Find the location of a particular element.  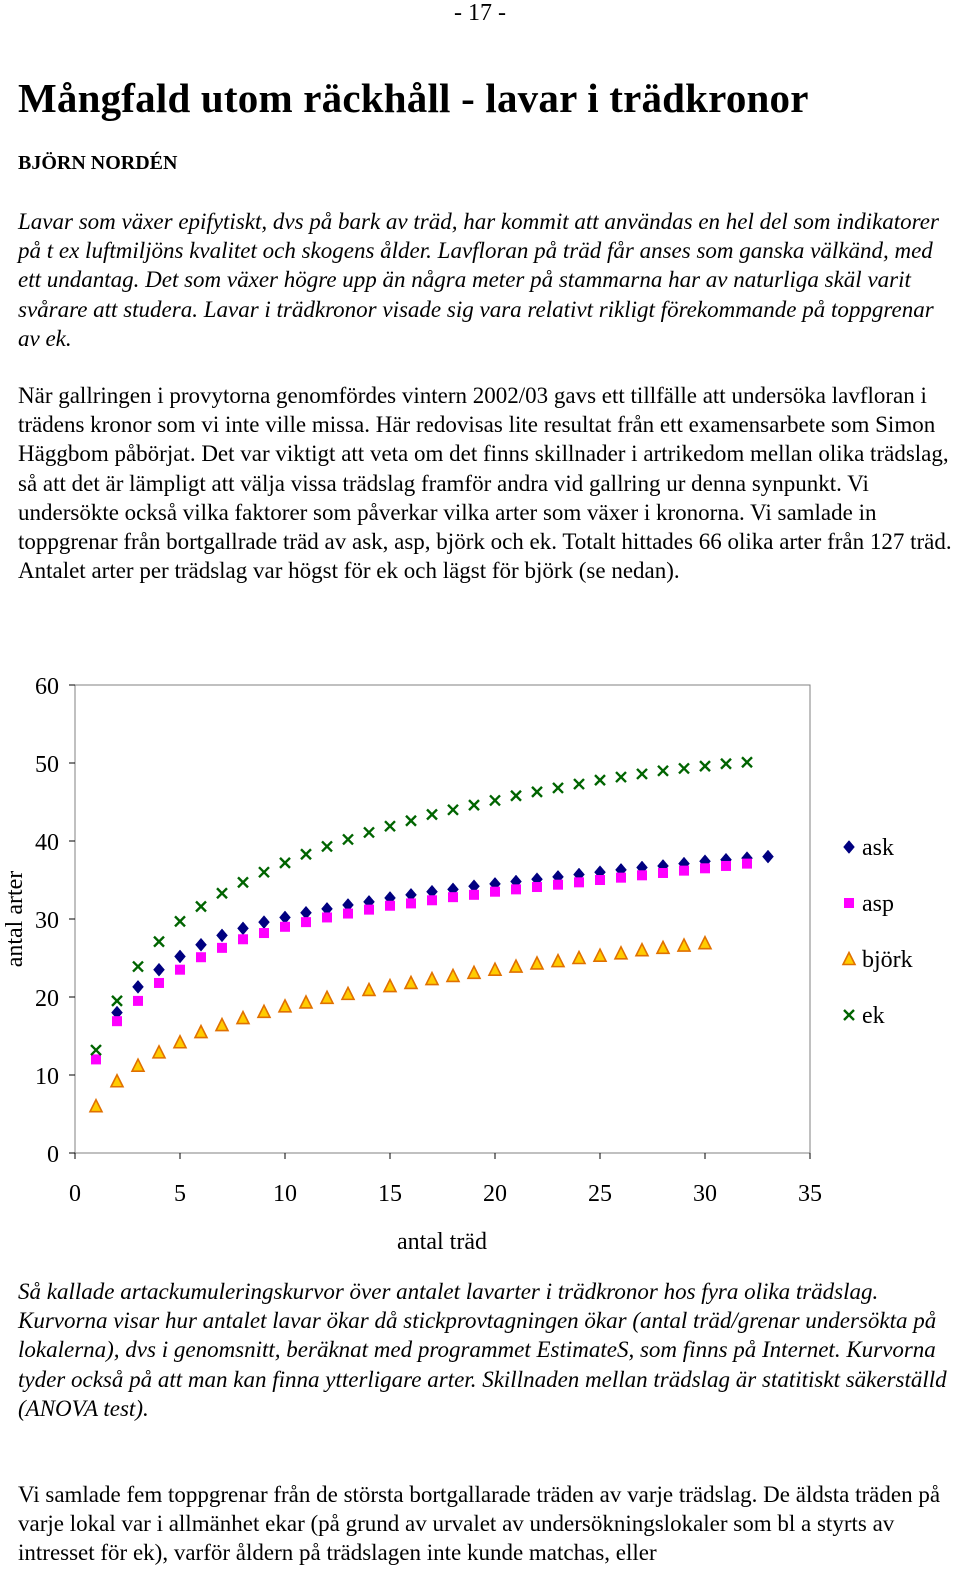

legend-label-asp: asp is located at coordinates (878, 904).